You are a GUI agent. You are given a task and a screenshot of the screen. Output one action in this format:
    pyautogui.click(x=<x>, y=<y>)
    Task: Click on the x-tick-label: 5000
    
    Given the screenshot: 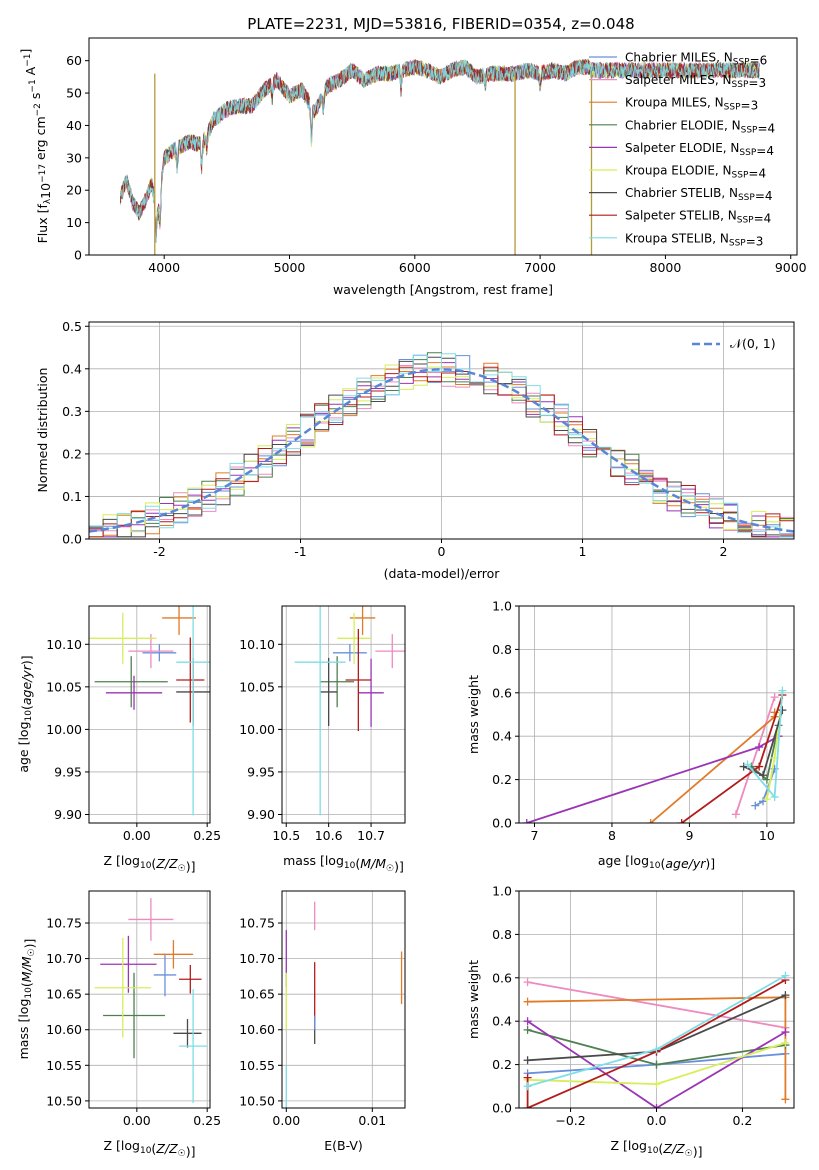 What is the action you would take?
    pyautogui.click(x=290, y=267)
    